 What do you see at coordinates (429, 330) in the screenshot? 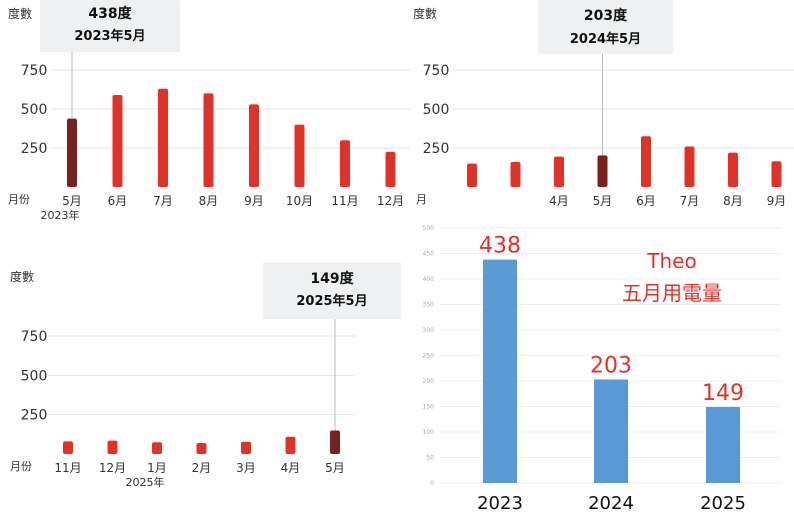
I see `chart4-ytick-label: 300` at bounding box center [429, 330].